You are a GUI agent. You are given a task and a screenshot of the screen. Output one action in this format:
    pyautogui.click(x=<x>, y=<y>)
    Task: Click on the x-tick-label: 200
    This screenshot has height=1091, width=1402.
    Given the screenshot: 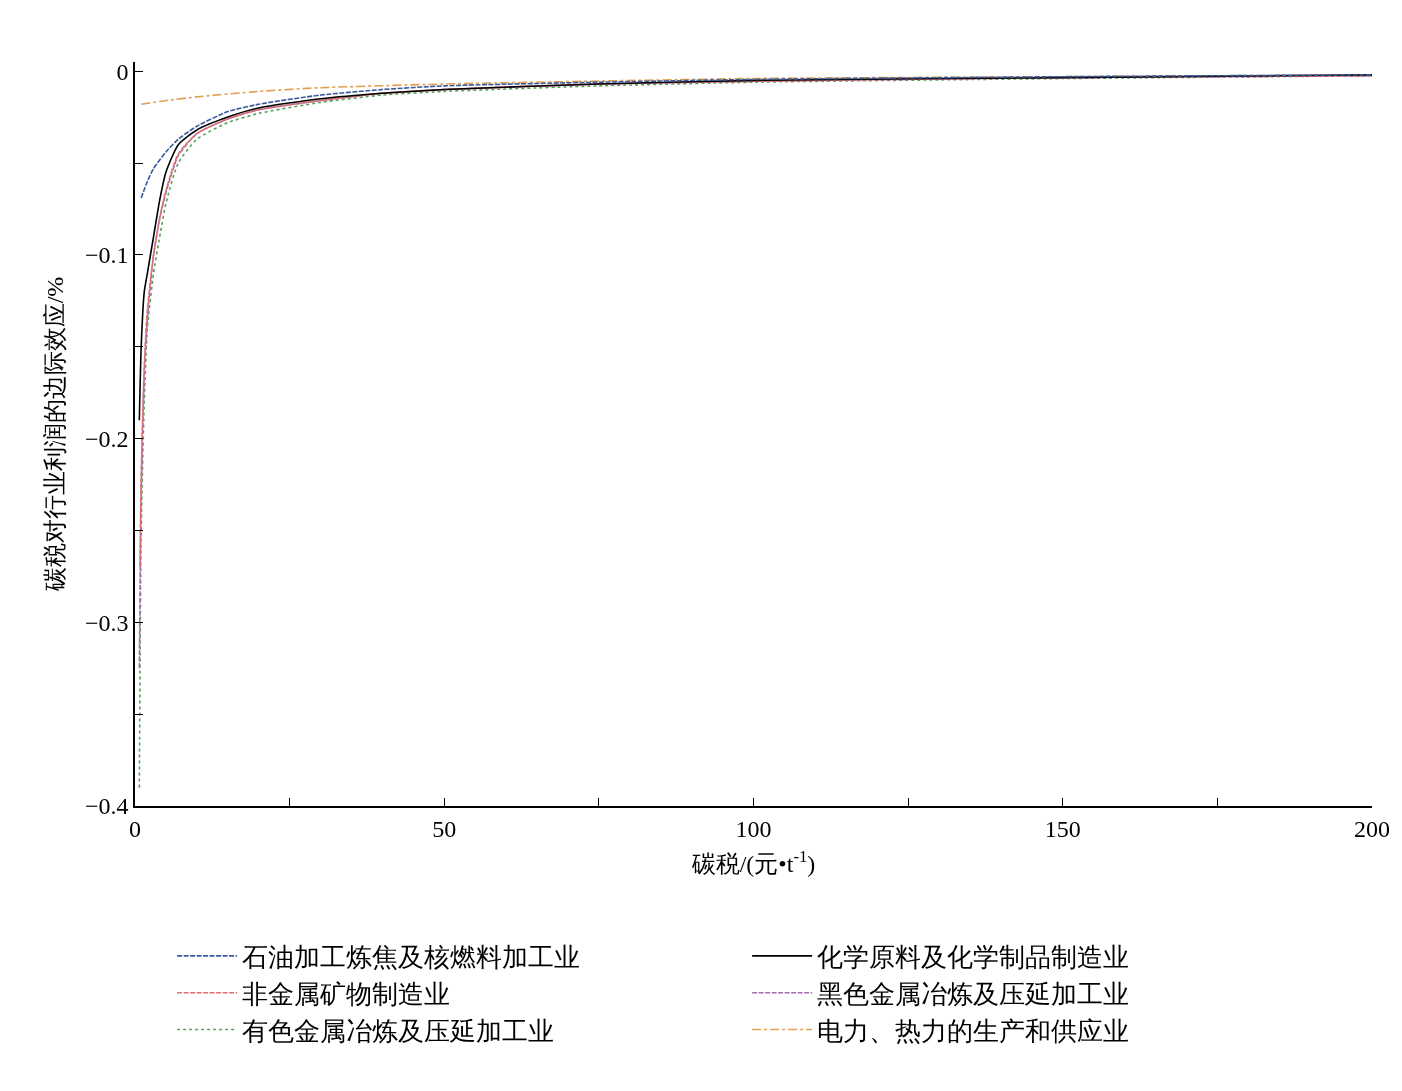 What is the action you would take?
    pyautogui.click(x=1372, y=828)
    